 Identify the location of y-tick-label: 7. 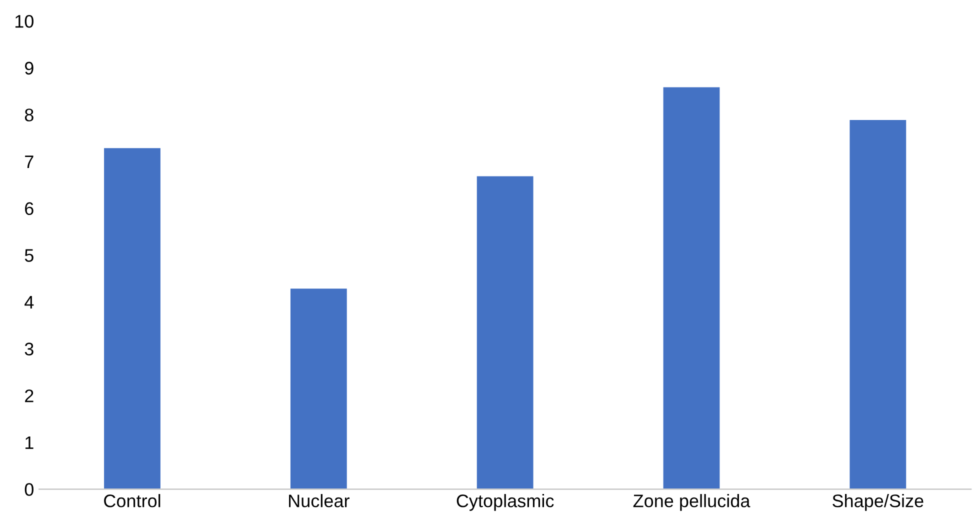
(29, 162).